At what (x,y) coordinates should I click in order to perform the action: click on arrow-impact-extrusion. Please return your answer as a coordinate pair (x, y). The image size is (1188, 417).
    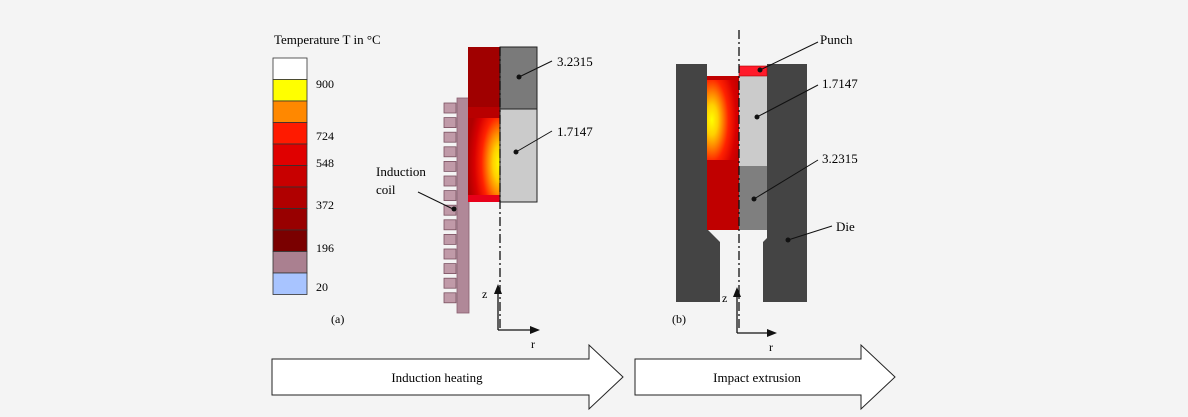
    Looking at the image, I should click on (765, 377).